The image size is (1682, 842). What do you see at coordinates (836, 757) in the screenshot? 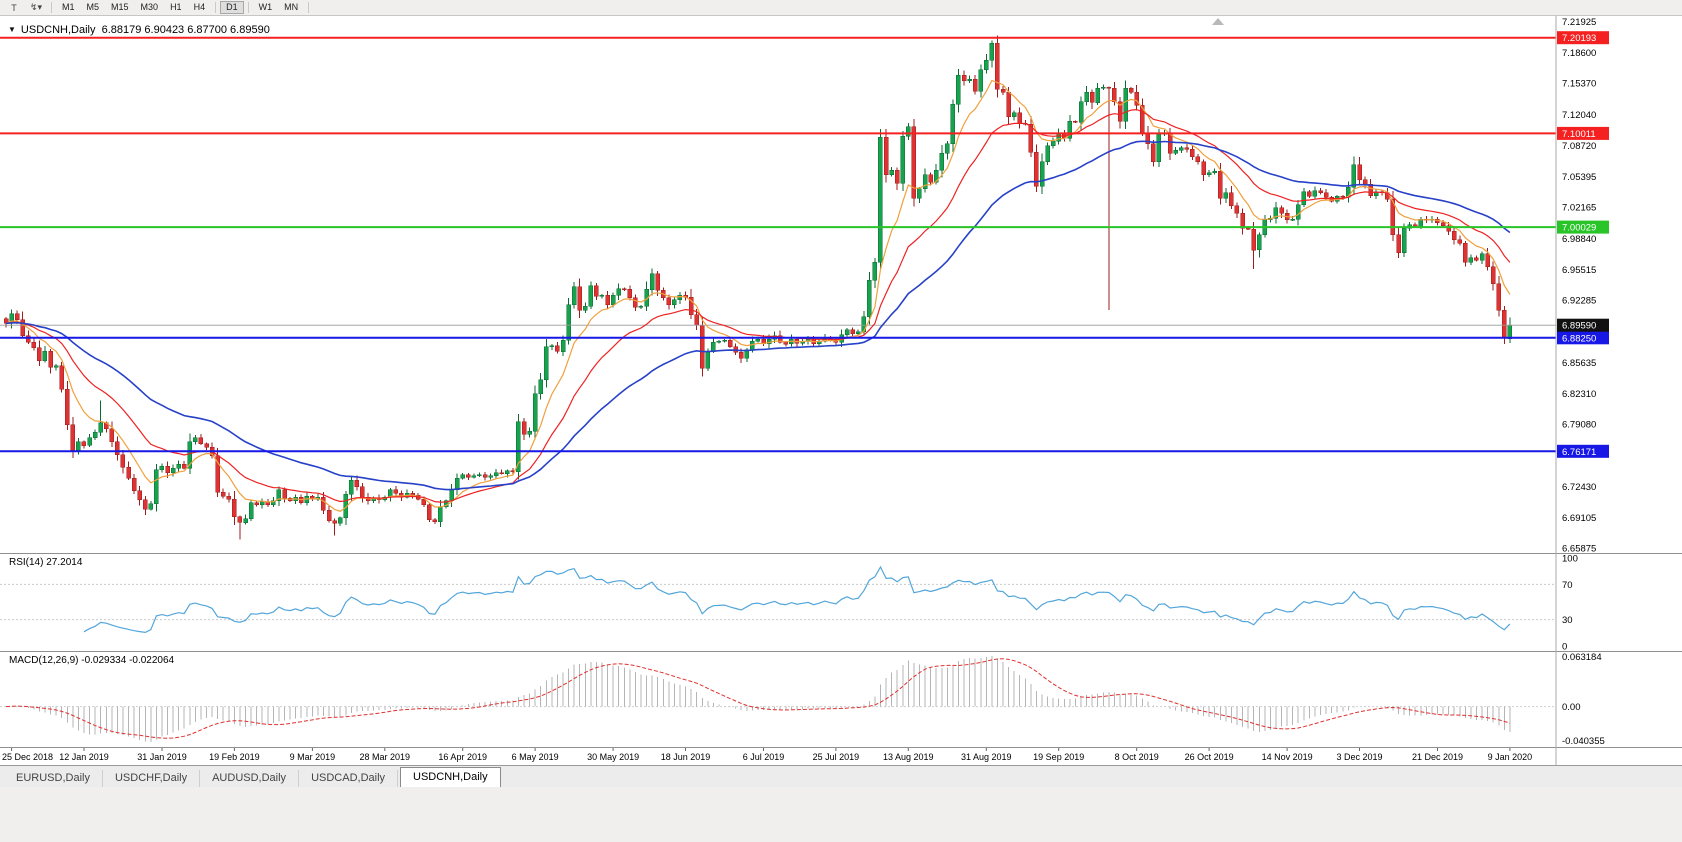
I see `date-label: 25 Jul 2019` at bounding box center [836, 757].